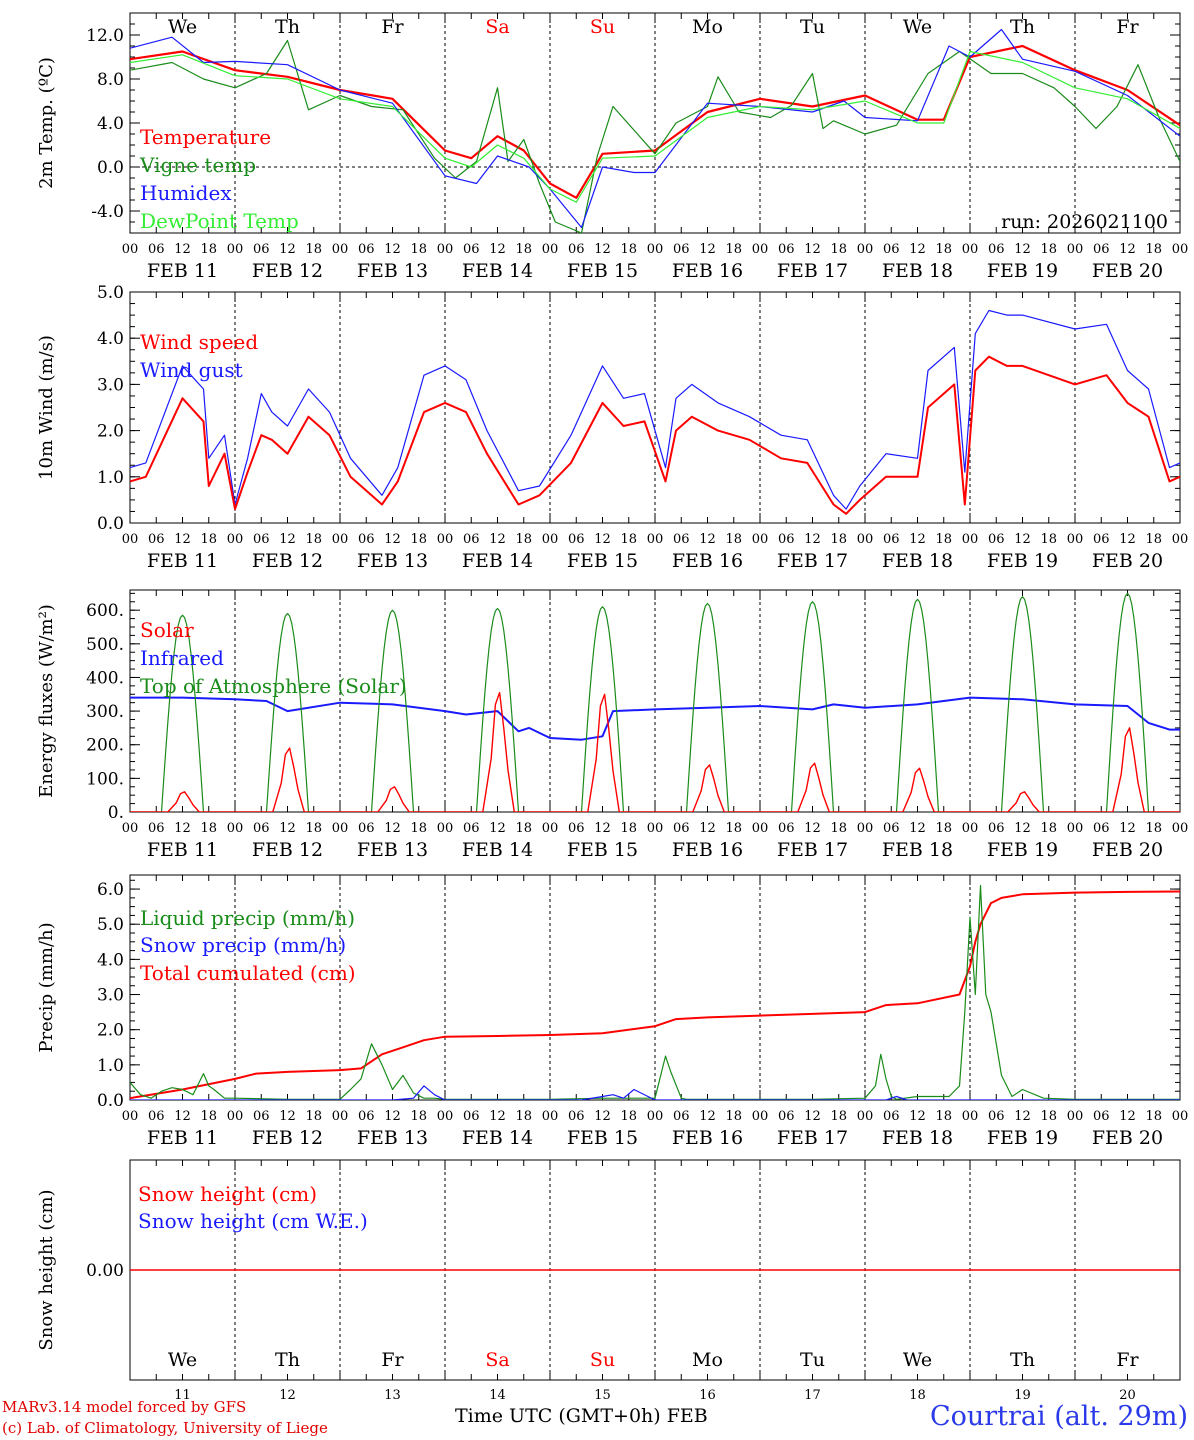 The image size is (1194, 1440). What do you see at coordinates (205, 137) in the screenshot?
I see `legend-entry: Temperature` at bounding box center [205, 137].